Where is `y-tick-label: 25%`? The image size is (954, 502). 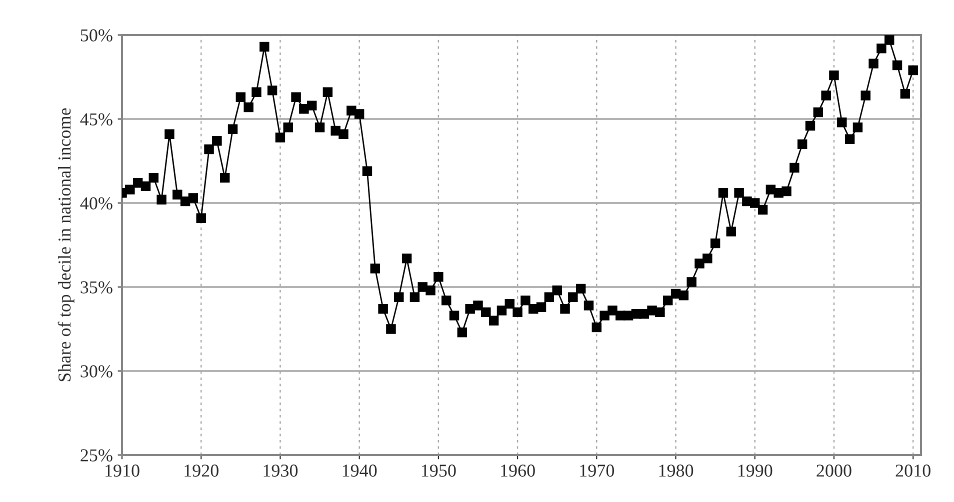
y-tick-label: 25% is located at coordinates (96, 455).